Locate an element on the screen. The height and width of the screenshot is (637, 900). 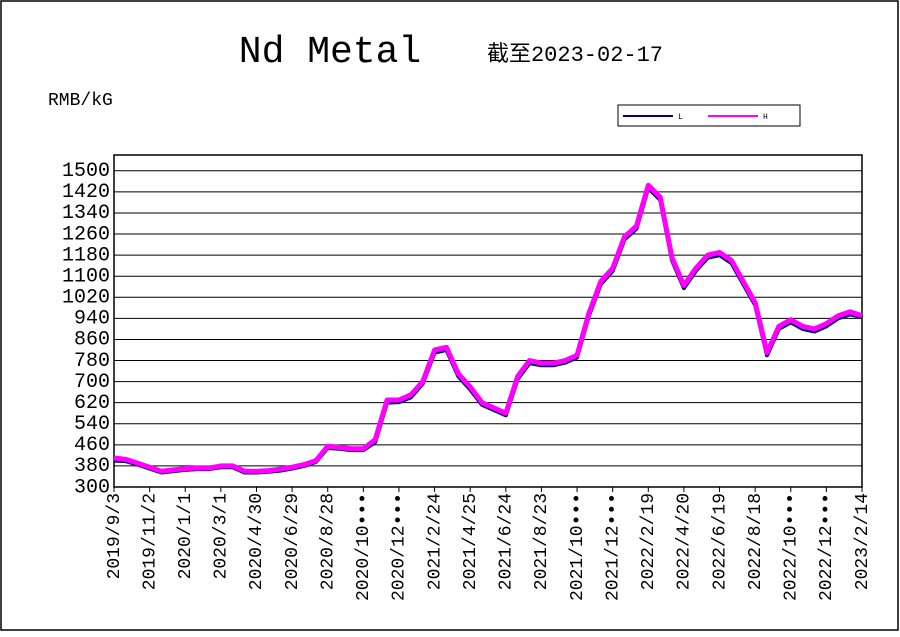
x-tick-label: 2021/6/24 is located at coordinates (507, 541).